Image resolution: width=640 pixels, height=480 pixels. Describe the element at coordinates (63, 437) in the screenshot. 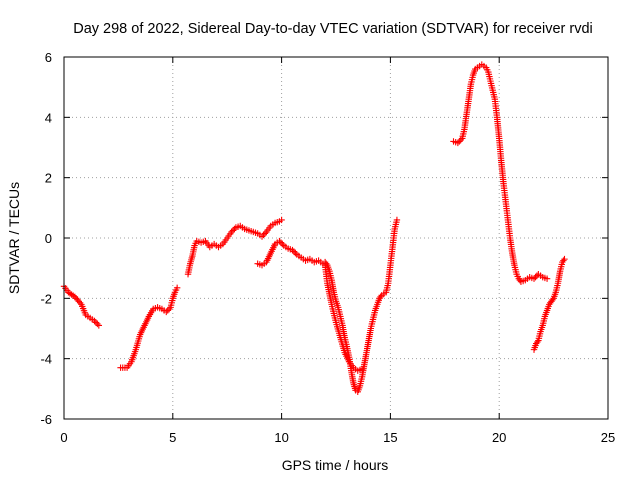

I see `x-tick-label: 0` at that location.